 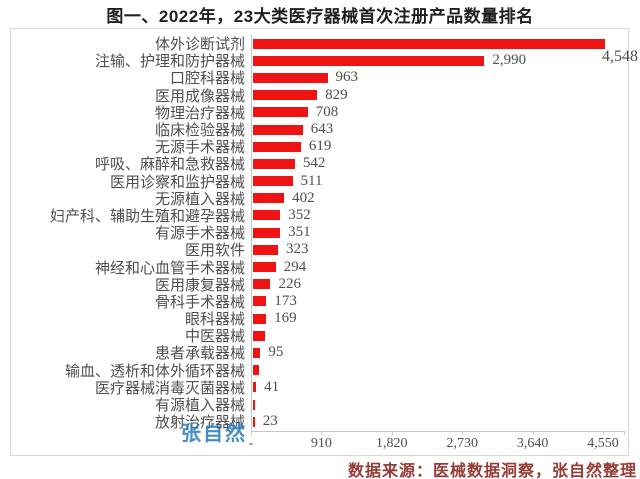 I want to click on bar-row: 口腔科器械 963, so click(x=318, y=78).